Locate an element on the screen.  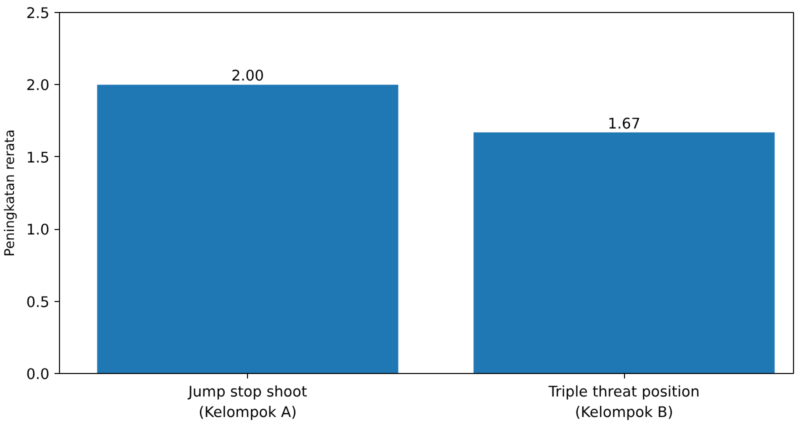
x-tick-label: Triple threat position (Kelompok B) is located at coordinates (624, 402).